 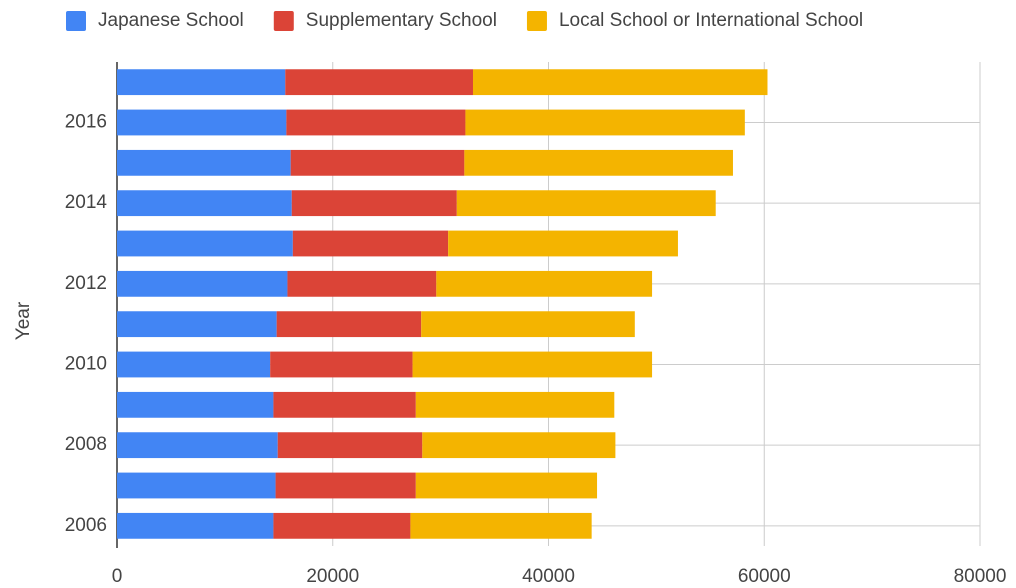 I want to click on x-tick-label: 20000, so click(x=332, y=576).